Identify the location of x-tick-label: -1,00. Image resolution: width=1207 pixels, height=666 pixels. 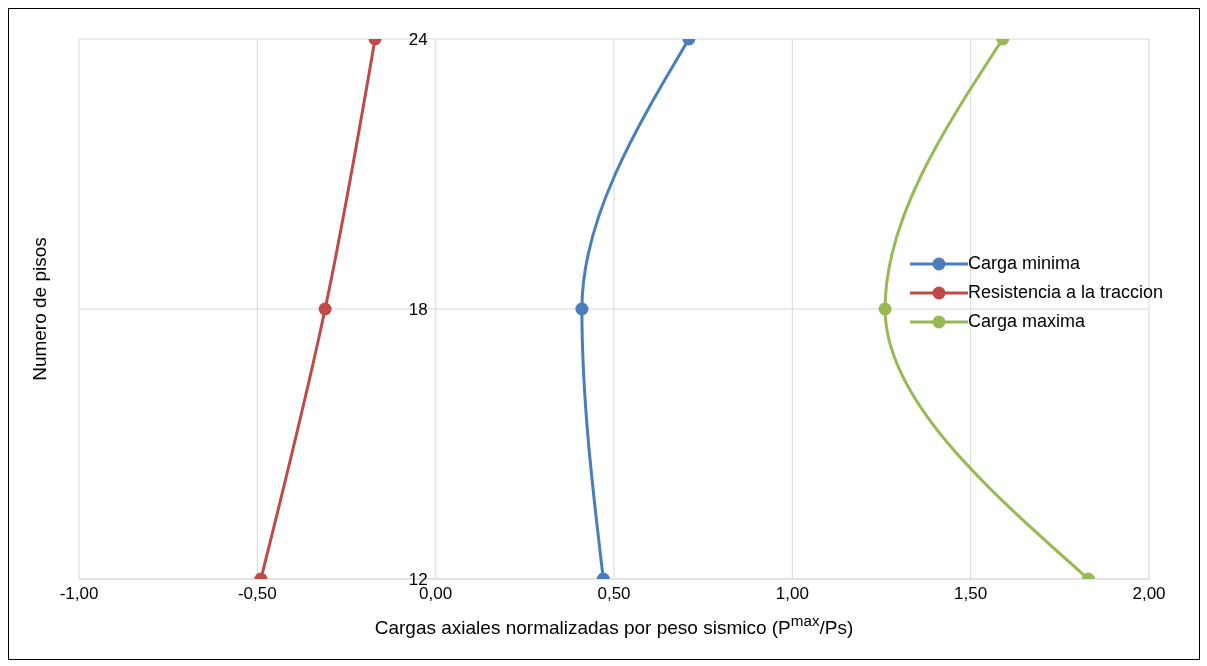
(79, 594).